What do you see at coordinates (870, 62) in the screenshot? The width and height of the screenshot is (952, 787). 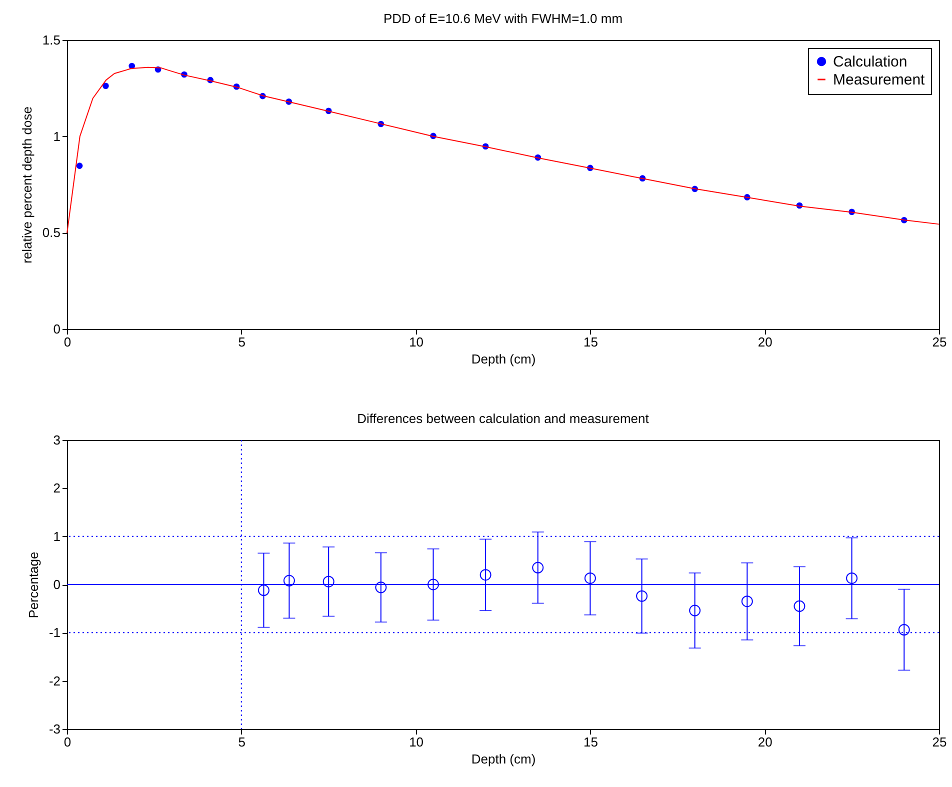 I see `legend-label: Calculation` at bounding box center [870, 62].